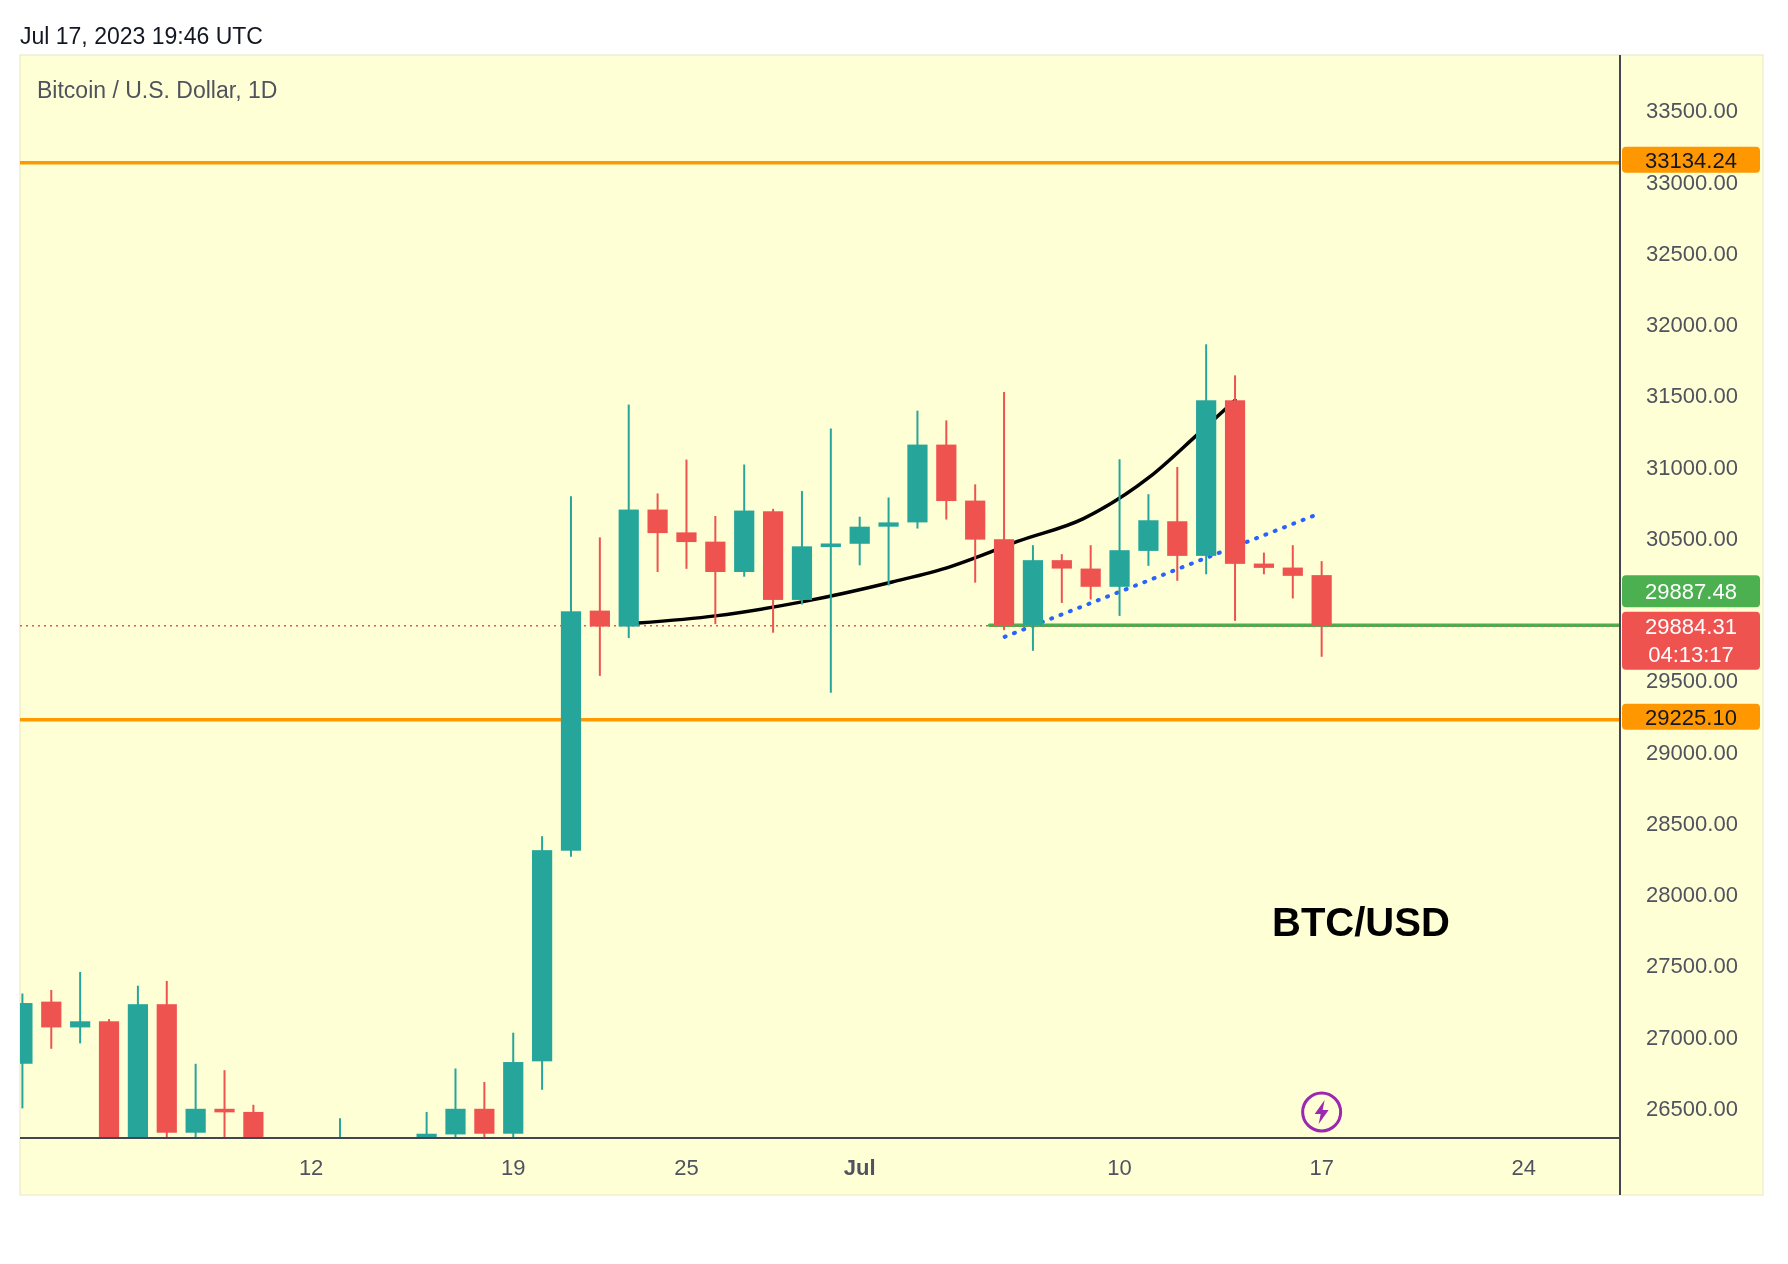 The width and height of the screenshot is (1788, 1264). Describe the element at coordinates (1321, 1167) in the screenshot. I see `x-tick-label: 17` at that location.